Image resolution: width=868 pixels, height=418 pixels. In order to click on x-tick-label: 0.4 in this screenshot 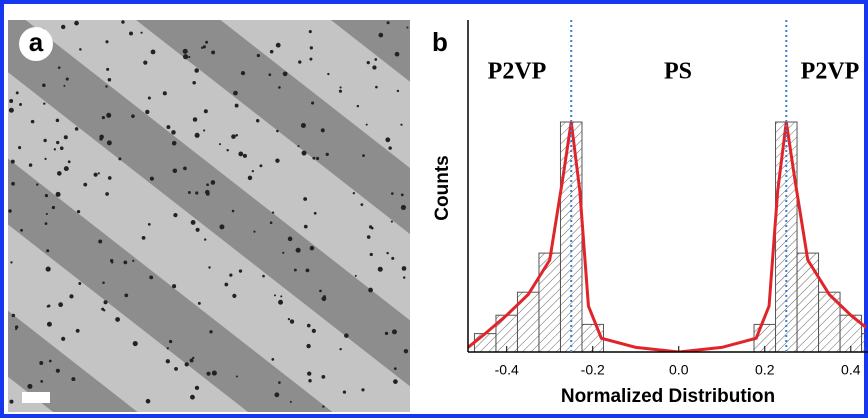, I will do `click(851, 370)`.